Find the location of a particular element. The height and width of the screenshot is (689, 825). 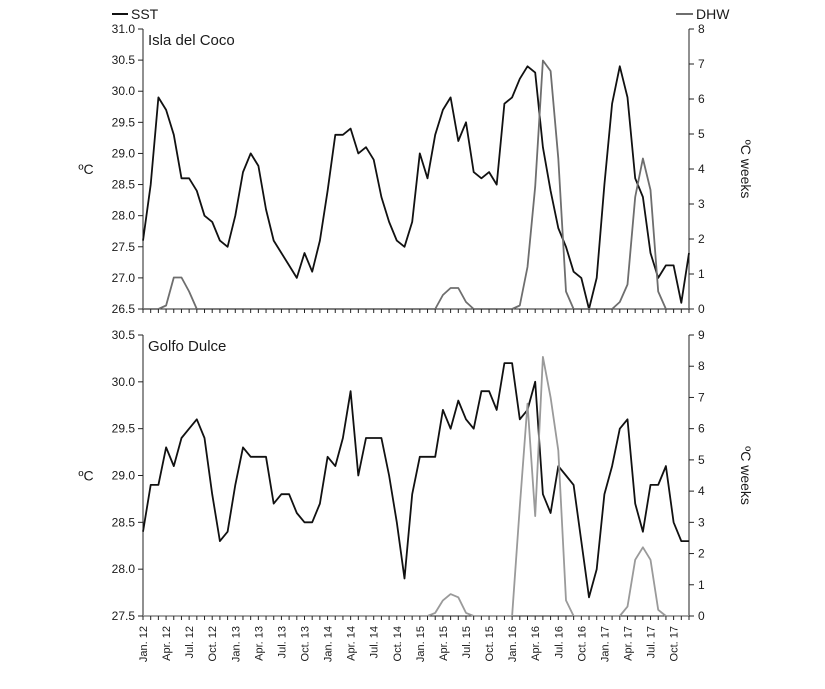

x-tick-label: Oct. 15 is located at coordinates (490, 643).